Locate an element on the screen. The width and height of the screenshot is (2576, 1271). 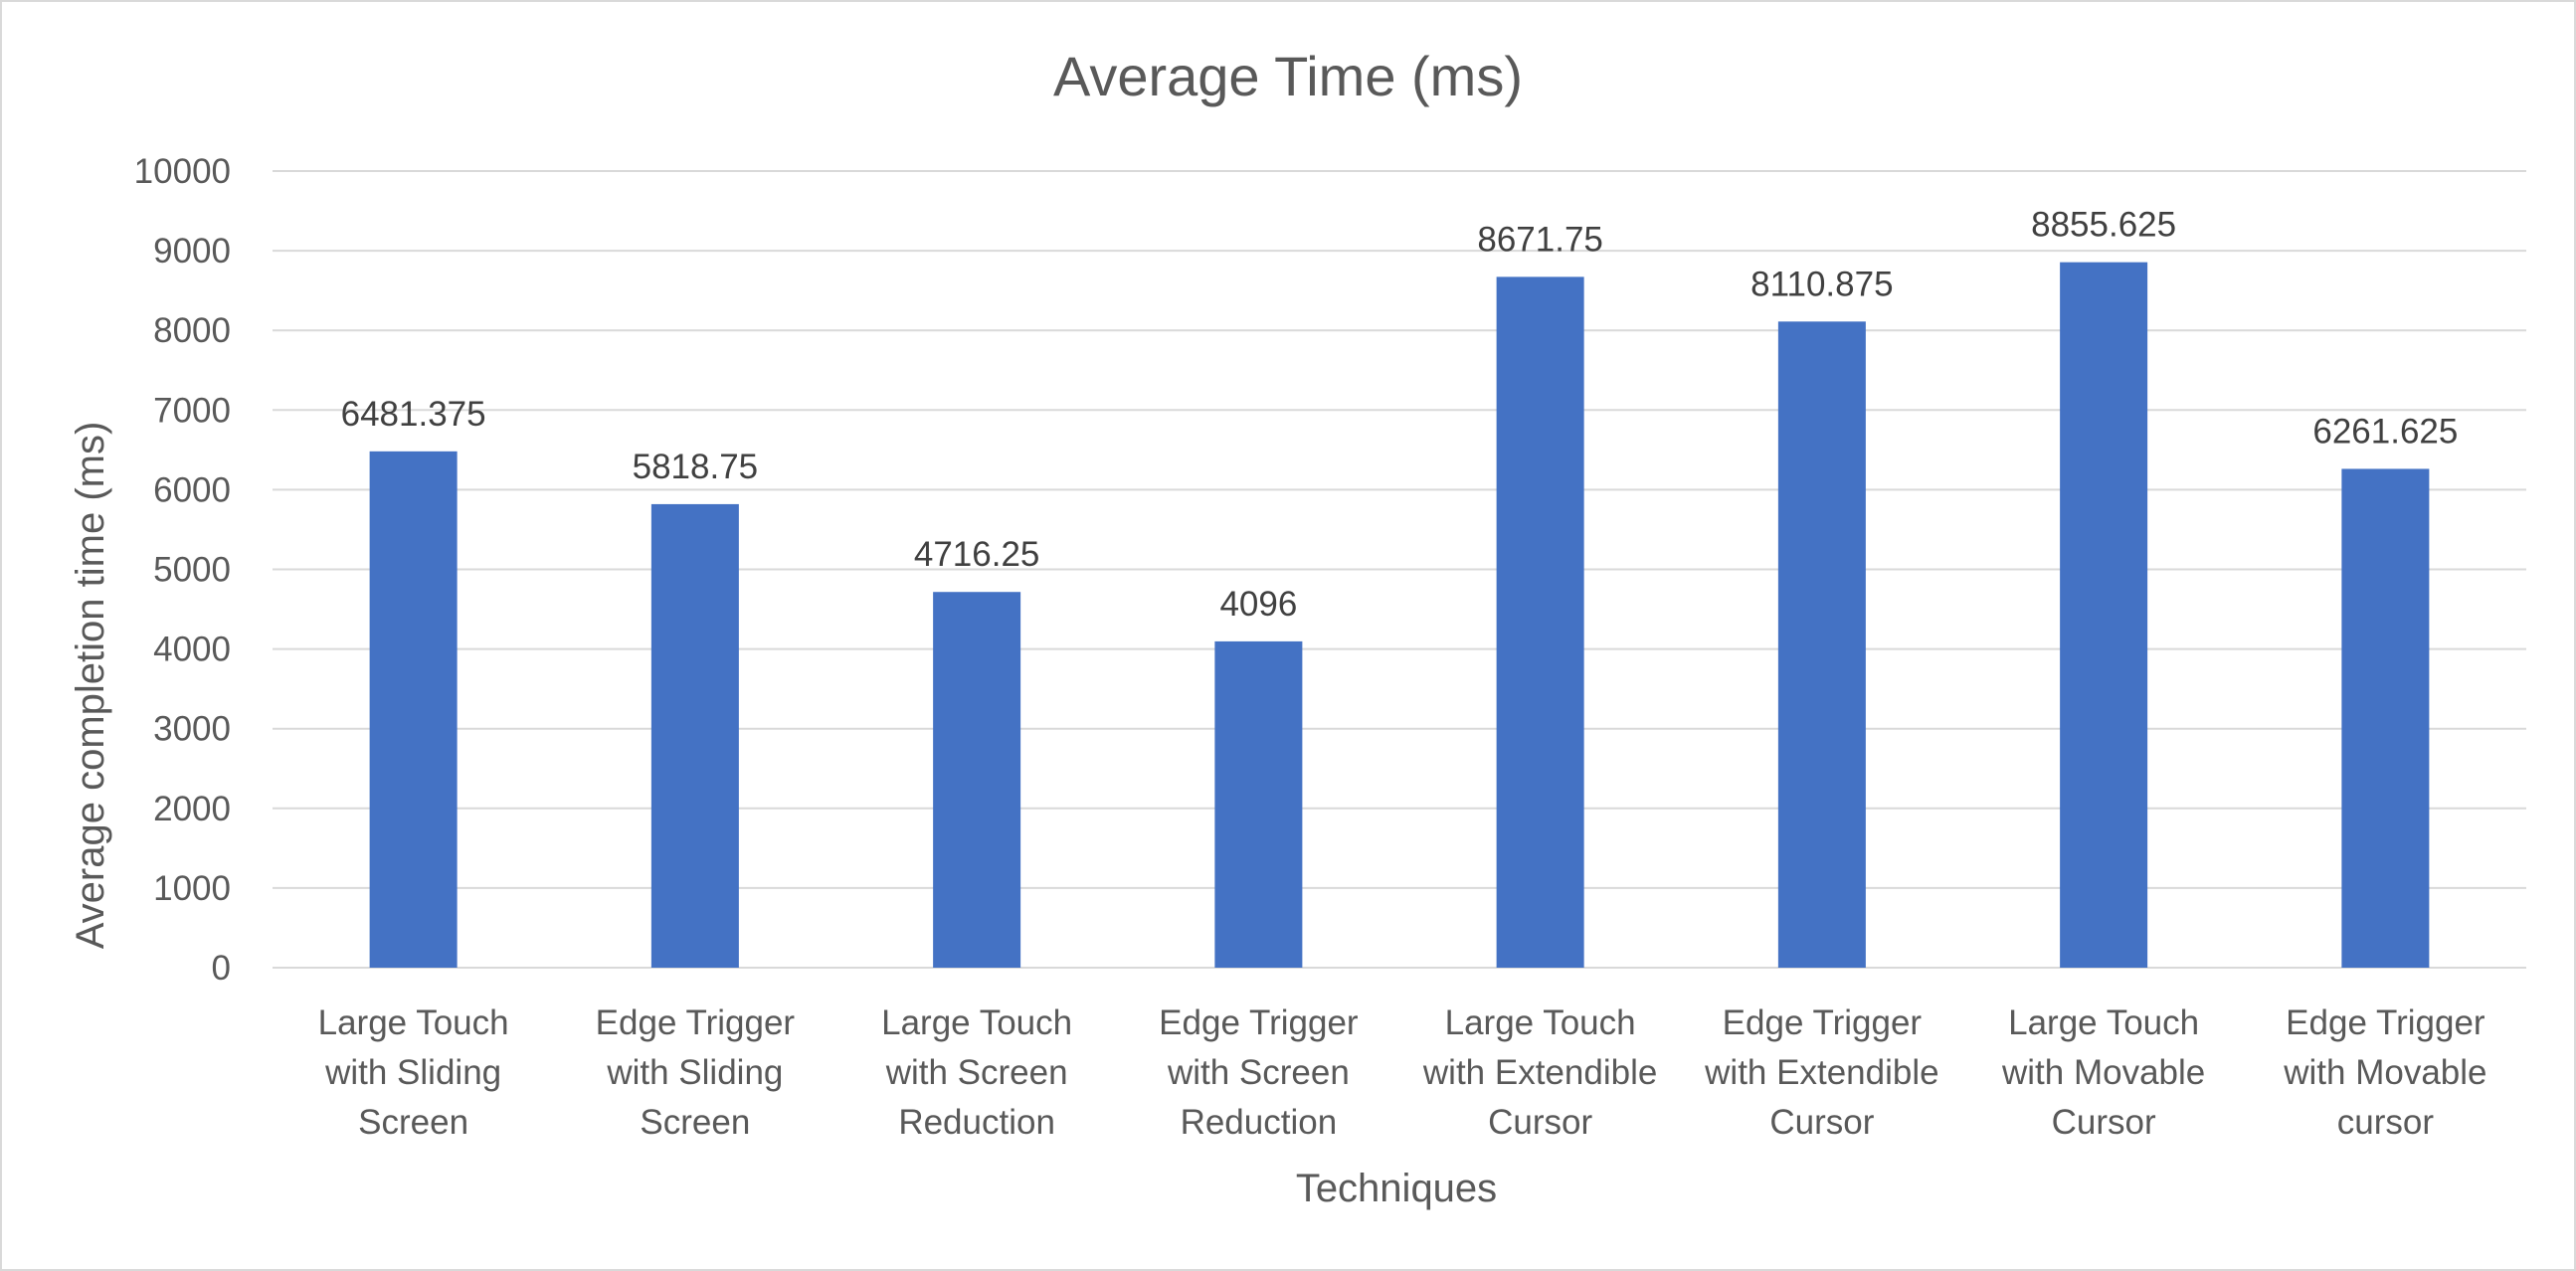
y-tick-label: 10000 is located at coordinates (182, 172).